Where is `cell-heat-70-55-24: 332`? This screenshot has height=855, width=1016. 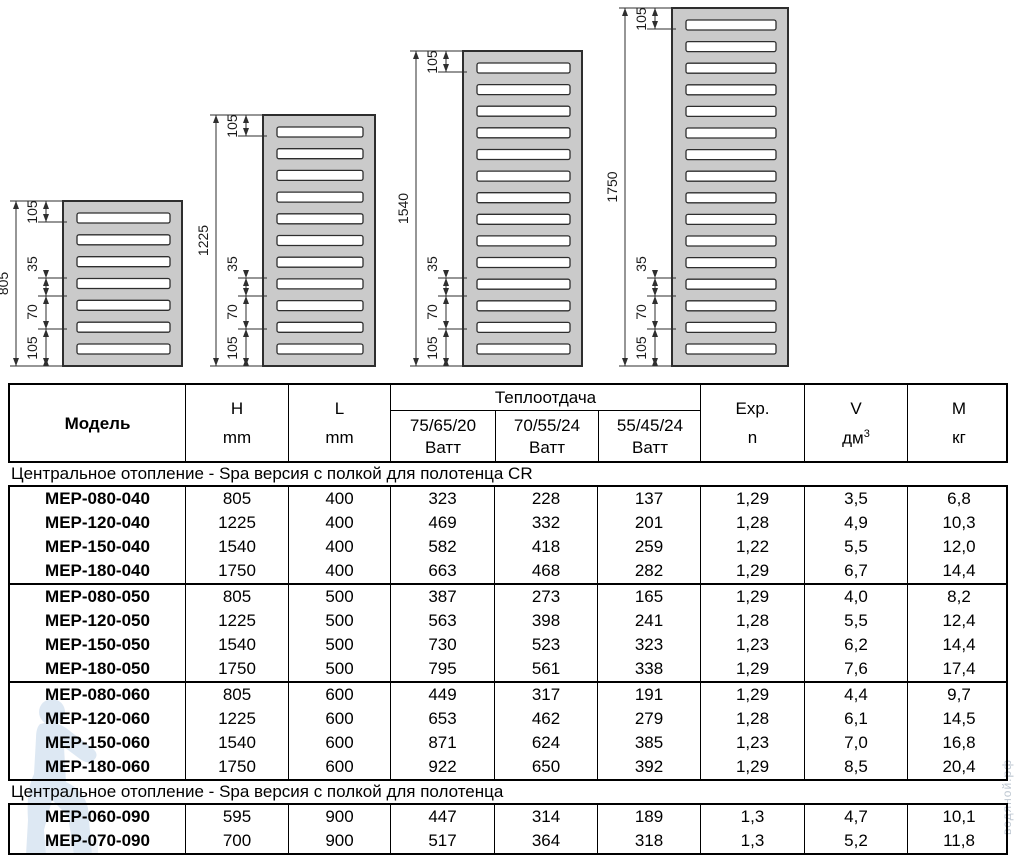
cell-heat-70-55-24: 332 is located at coordinates (545, 523).